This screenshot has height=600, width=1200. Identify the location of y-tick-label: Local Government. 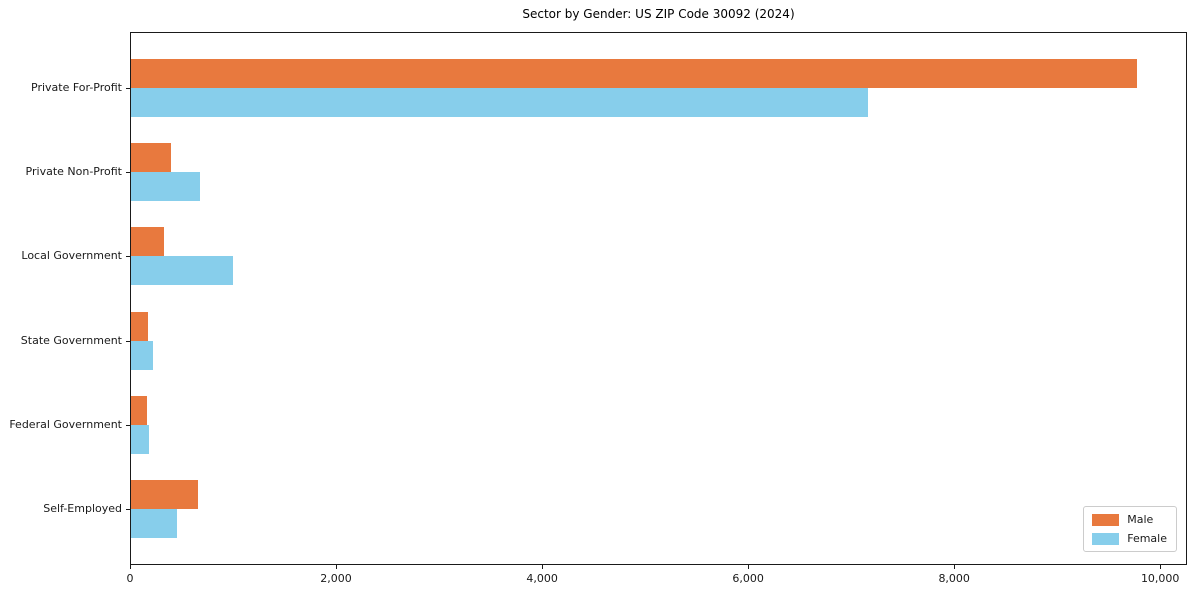
(71, 255).